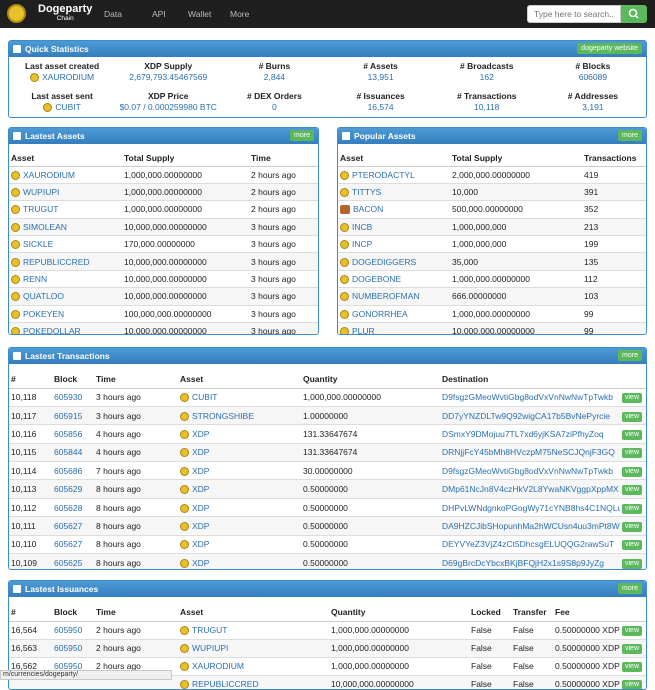 The width and height of the screenshot is (655, 690). Describe the element at coordinates (168, 77) in the screenshot. I see `stat-value: 2,679,793.45467569` at that location.